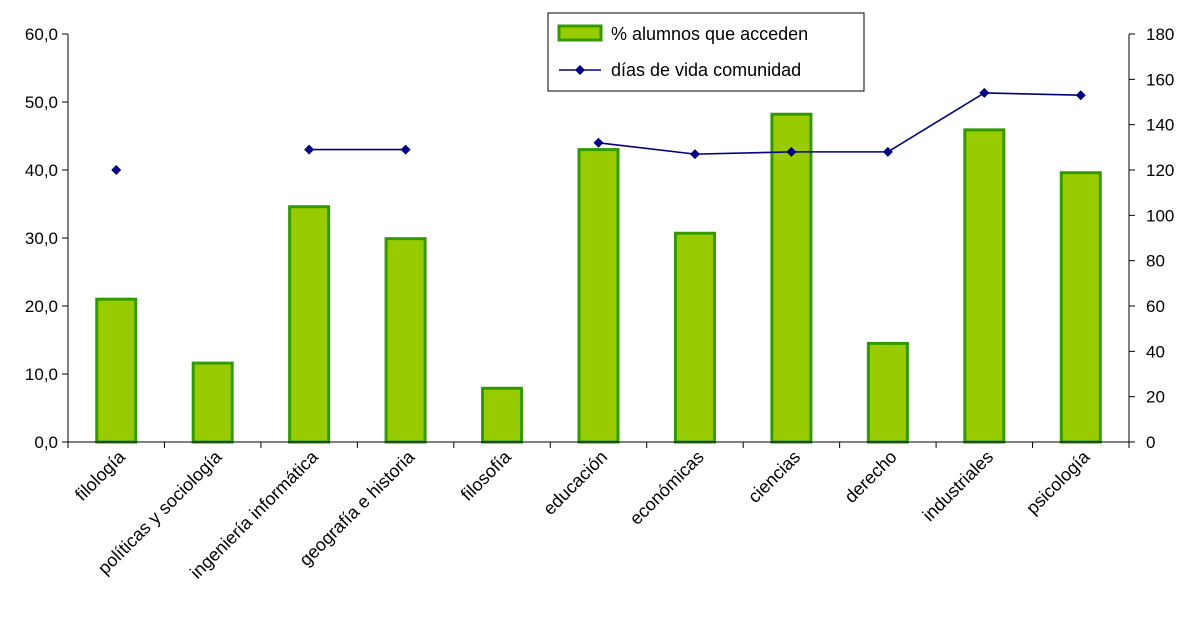 This screenshot has width=1186, height=633. I want to click on category-label: industriales, so click(958, 486).